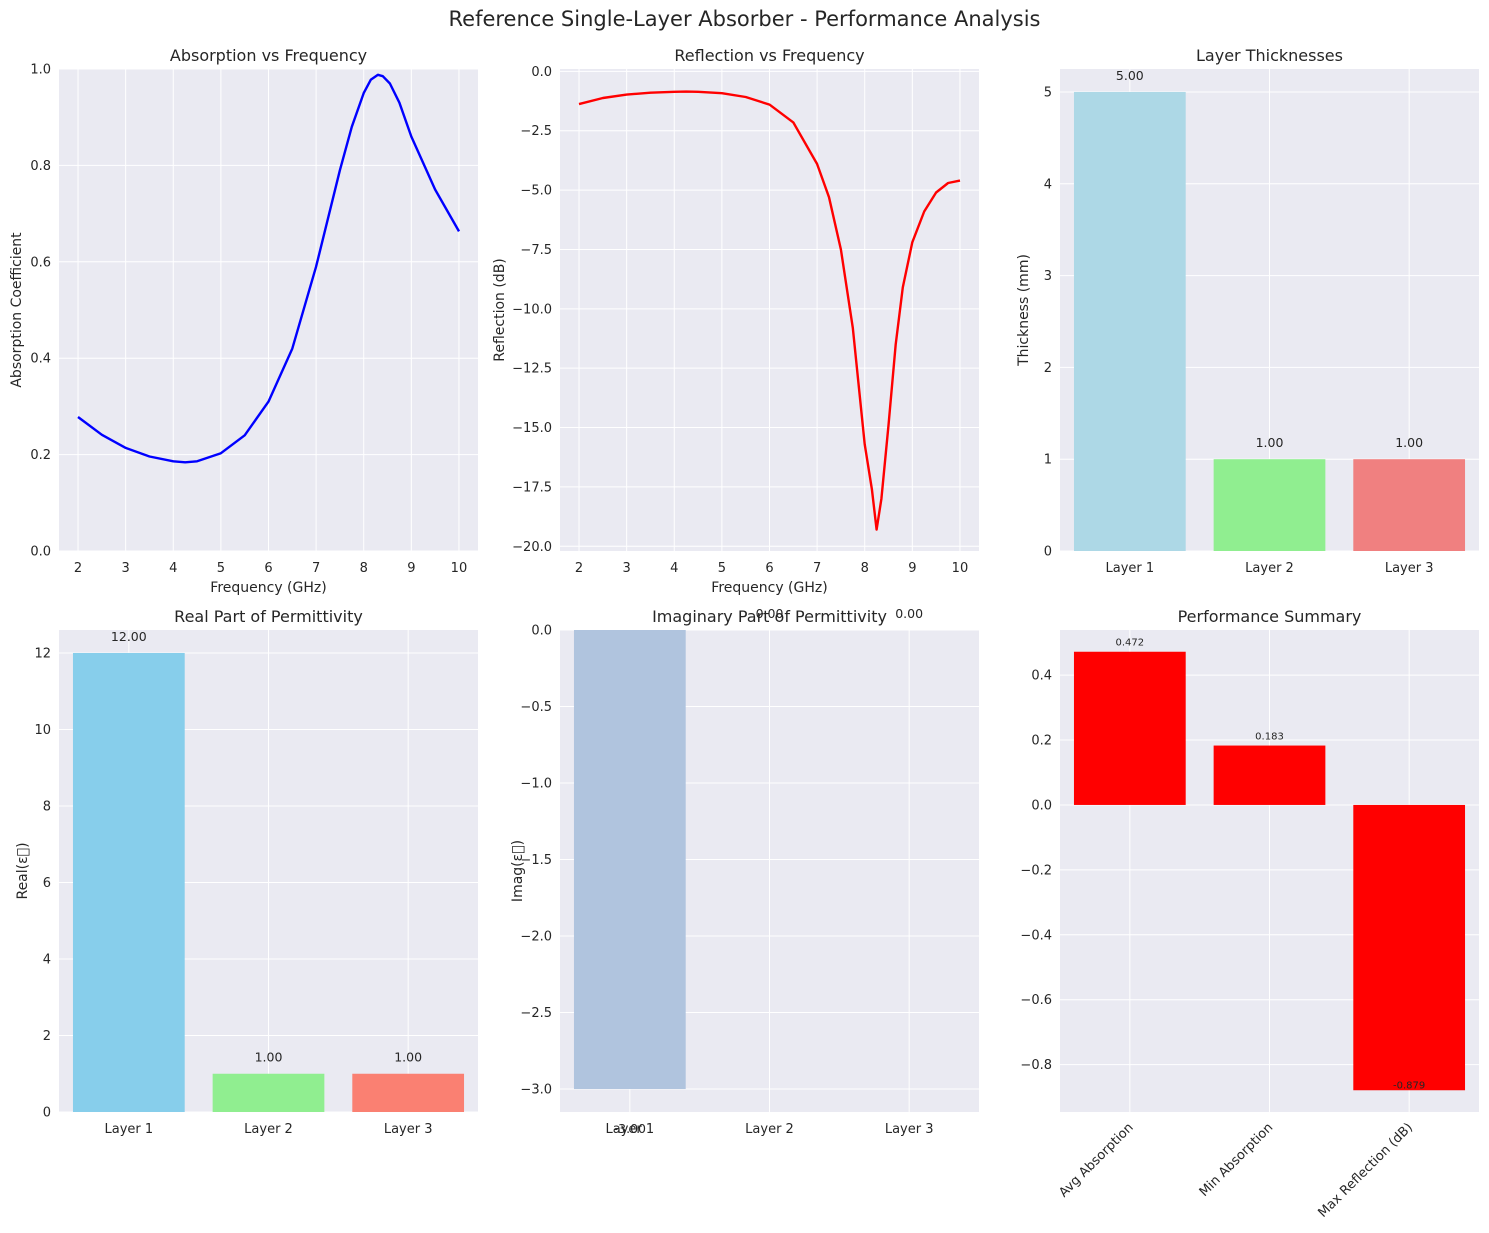  What do you see at coordinates (500, 310) in the screenshot?
I see `y-axis-label: Reflection (dB)` at bounding box center [500, 310].